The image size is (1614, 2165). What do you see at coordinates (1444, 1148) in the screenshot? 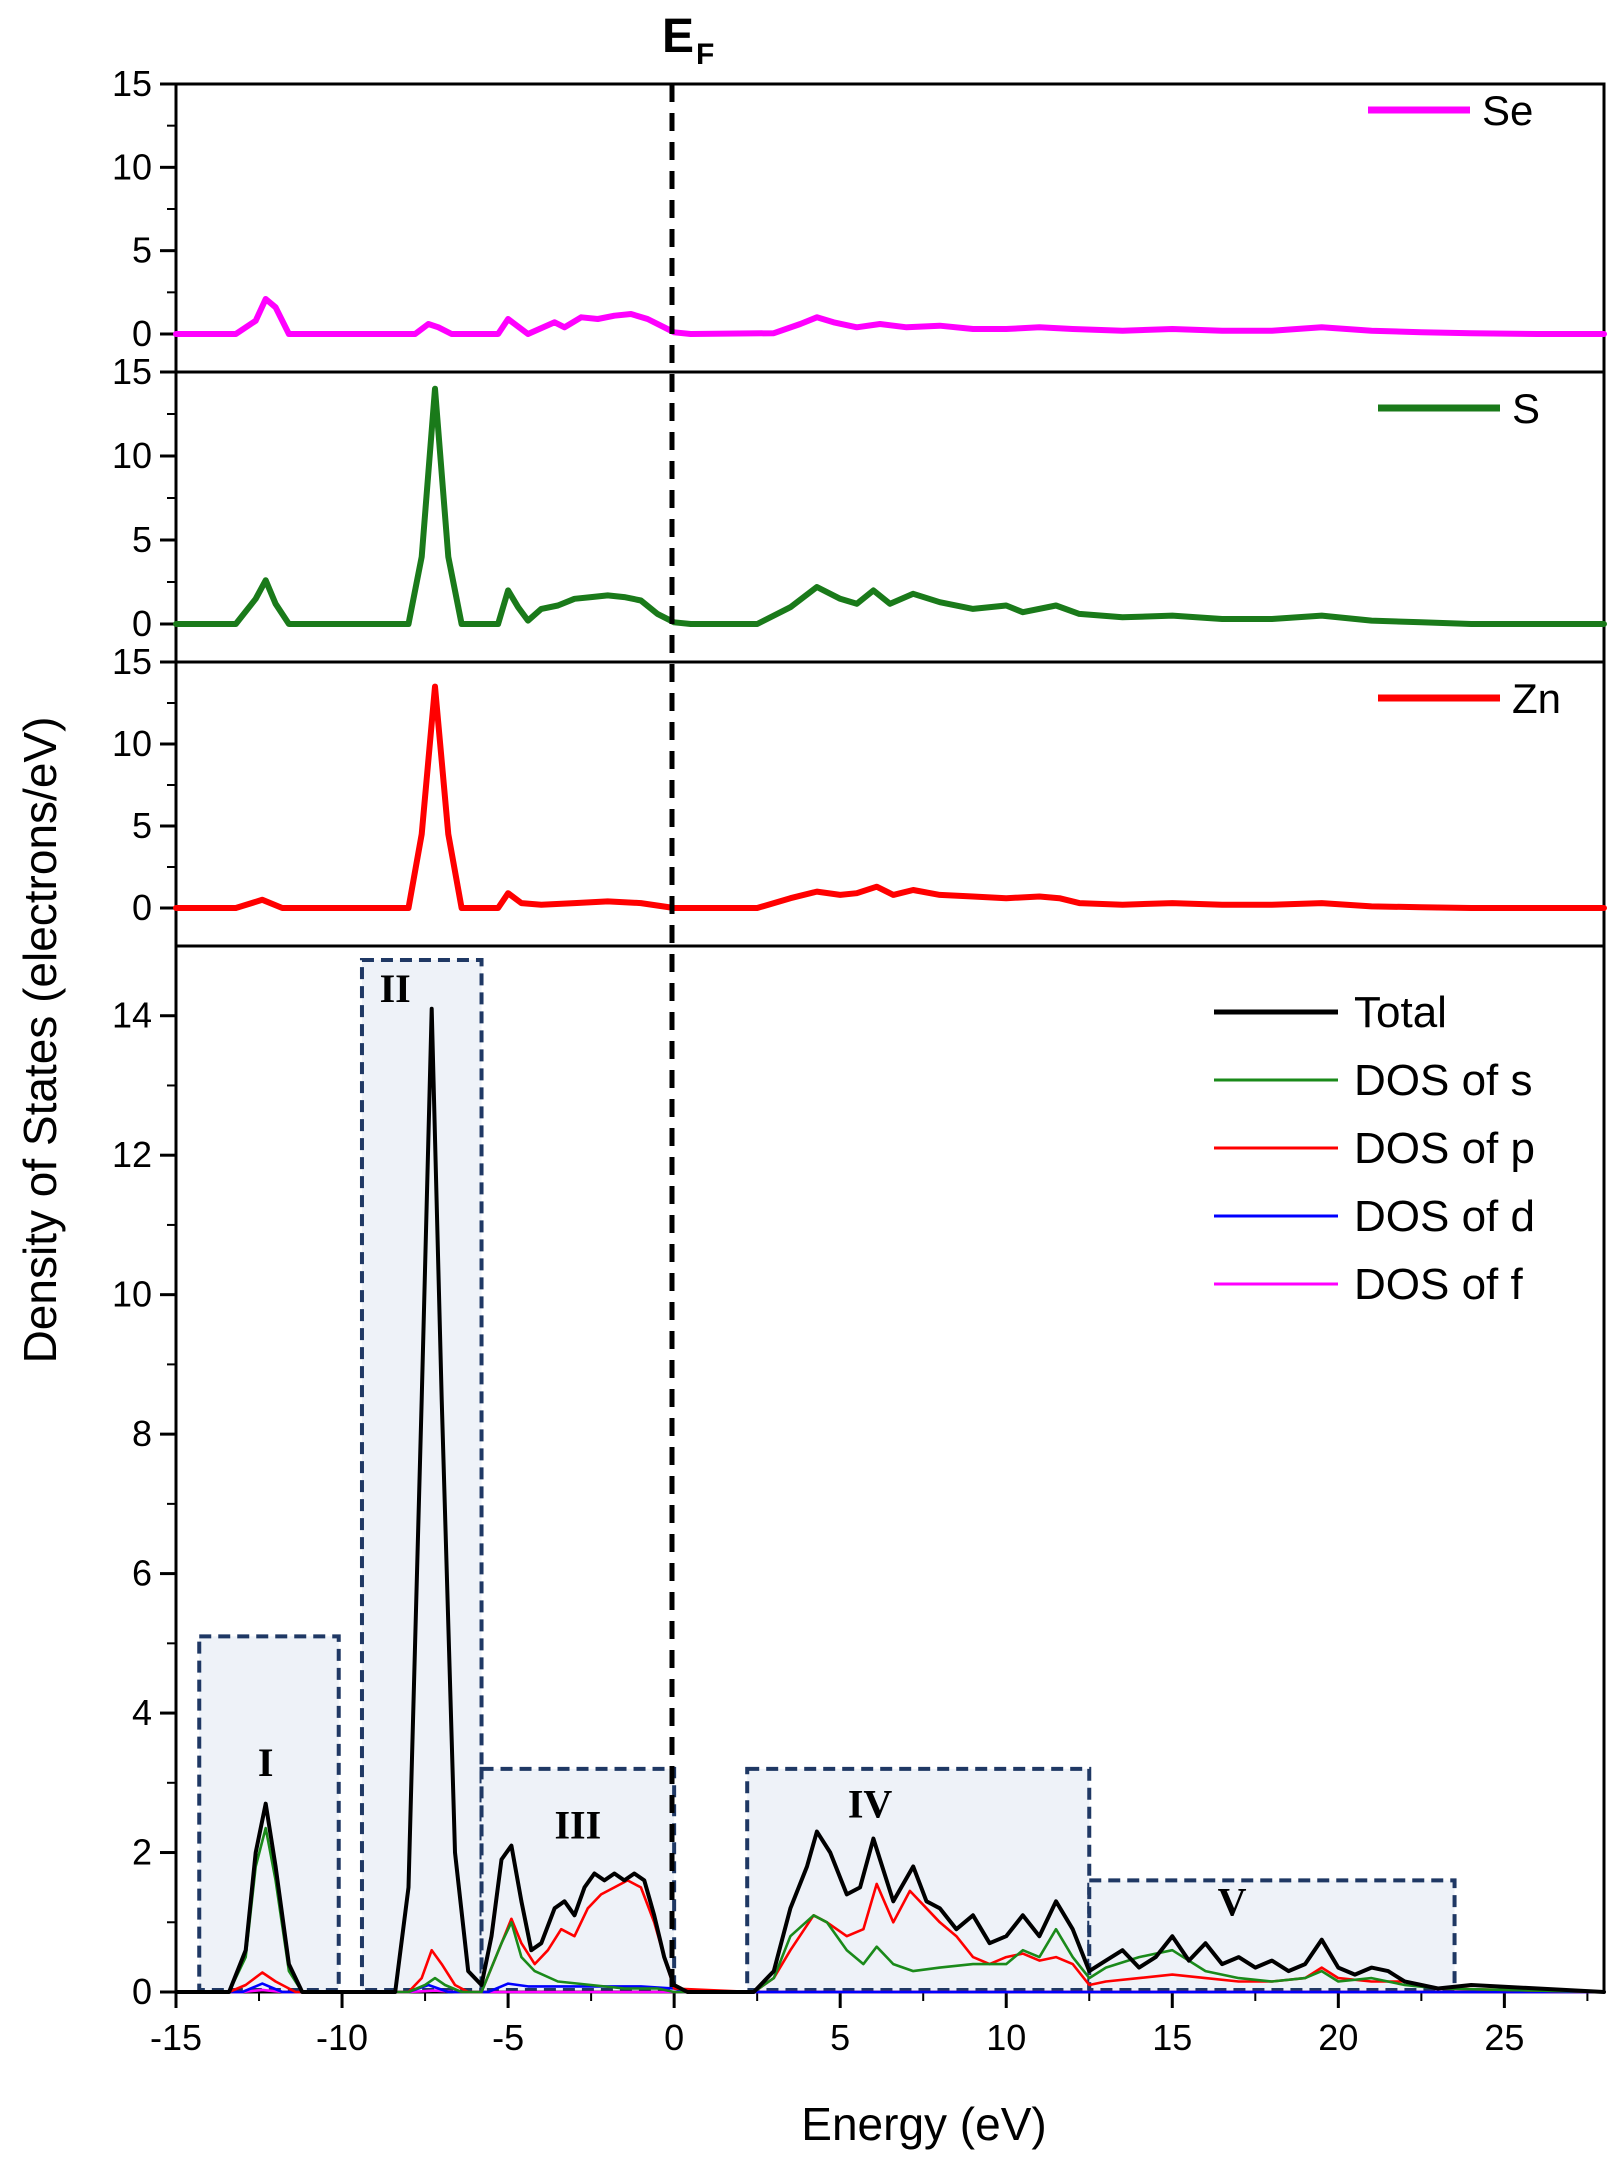
I see `legend-label-dos-of-p: DOS of p` at bounding box center [1444, 1148].